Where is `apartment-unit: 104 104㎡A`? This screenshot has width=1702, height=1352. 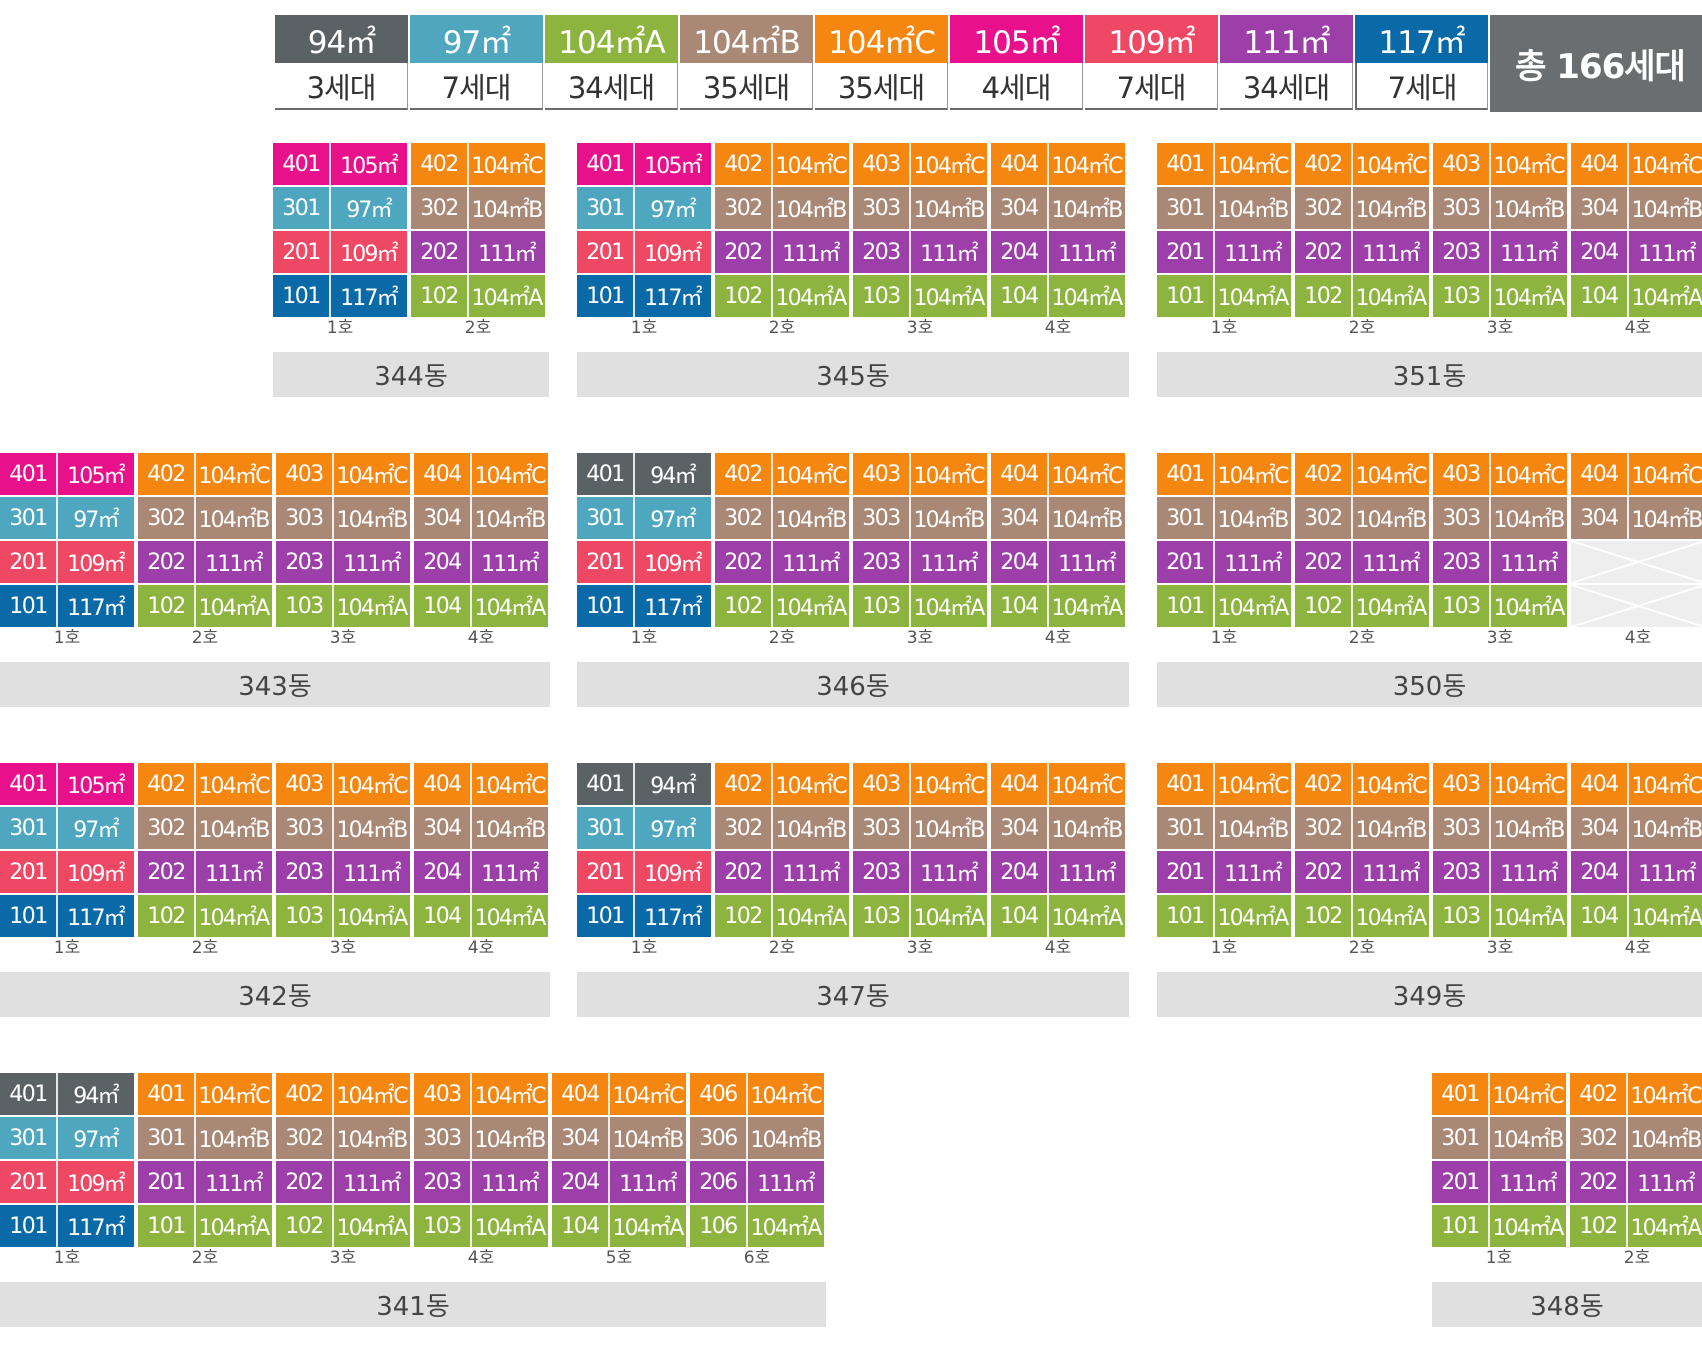 apartment-unit: 104 104㎡A is located at coordinates (1058, 916).